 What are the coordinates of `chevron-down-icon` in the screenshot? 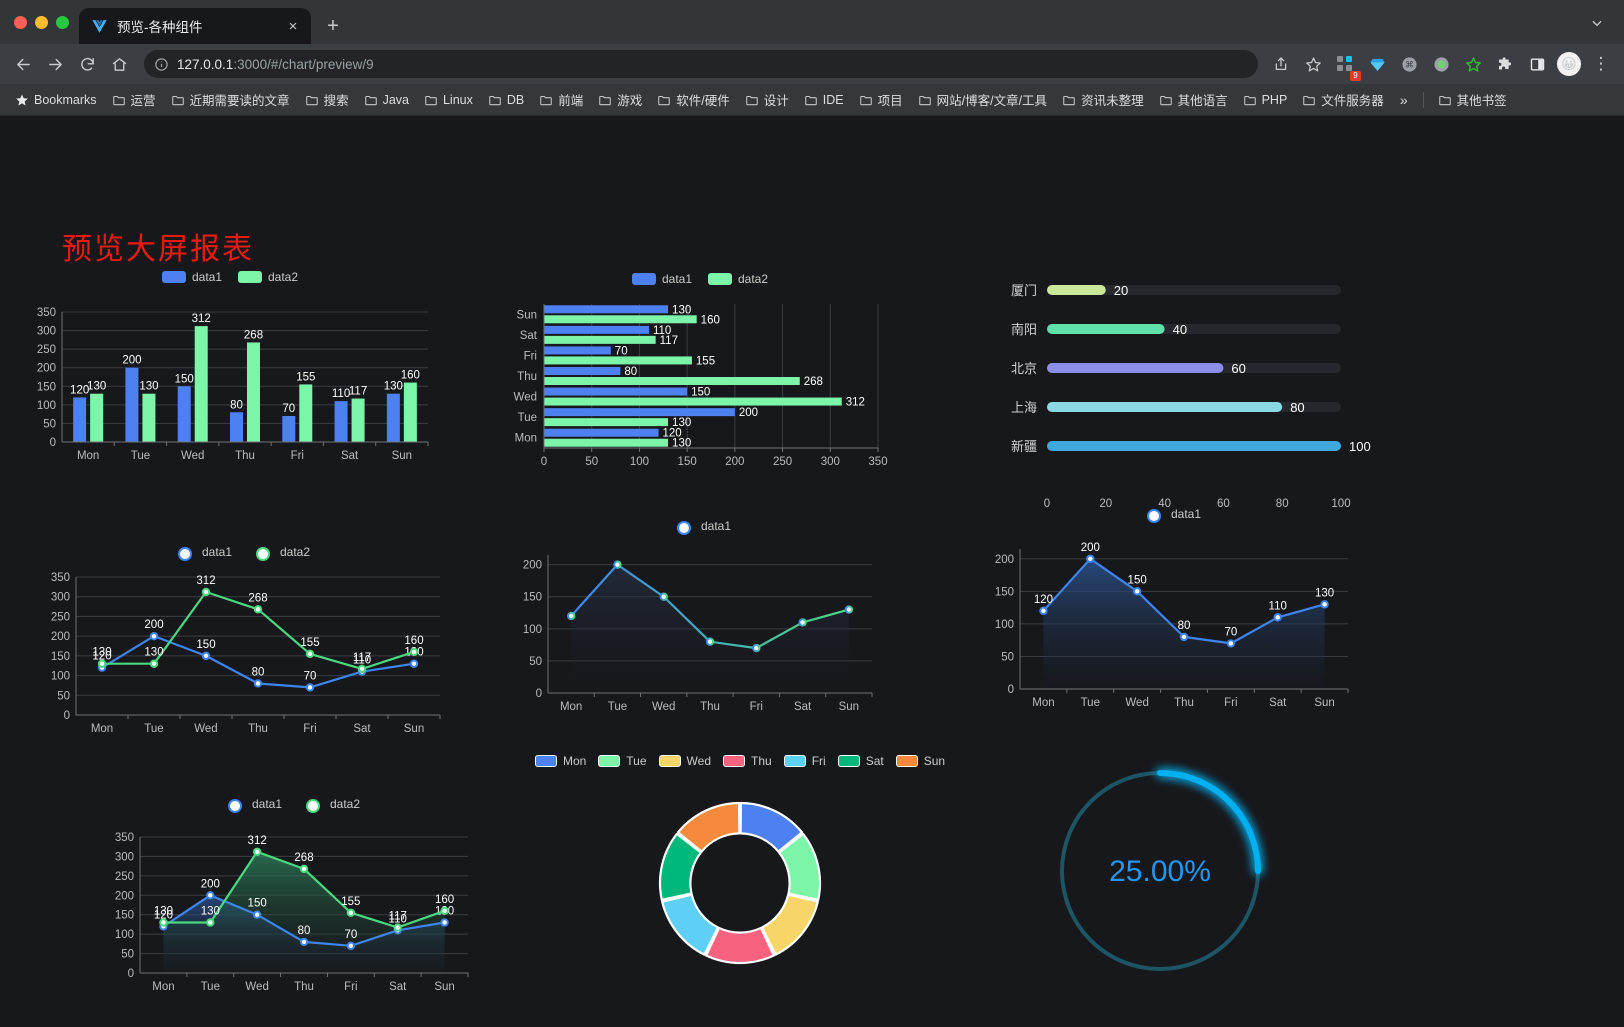 It's located at (1597, 23).